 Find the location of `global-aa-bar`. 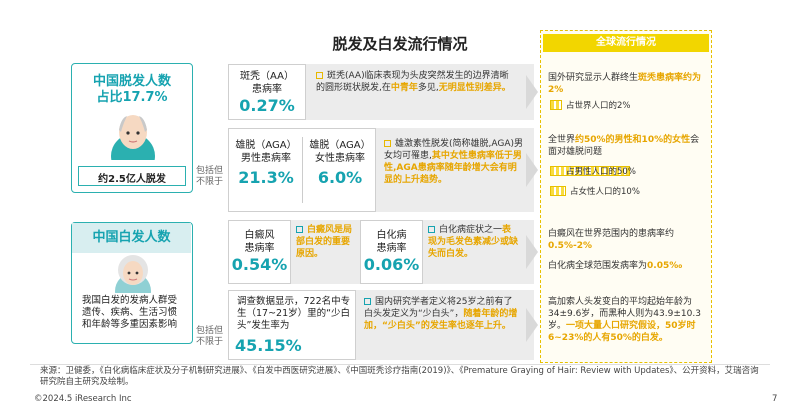

global-aa-bar is located at coordinates (556, 105).